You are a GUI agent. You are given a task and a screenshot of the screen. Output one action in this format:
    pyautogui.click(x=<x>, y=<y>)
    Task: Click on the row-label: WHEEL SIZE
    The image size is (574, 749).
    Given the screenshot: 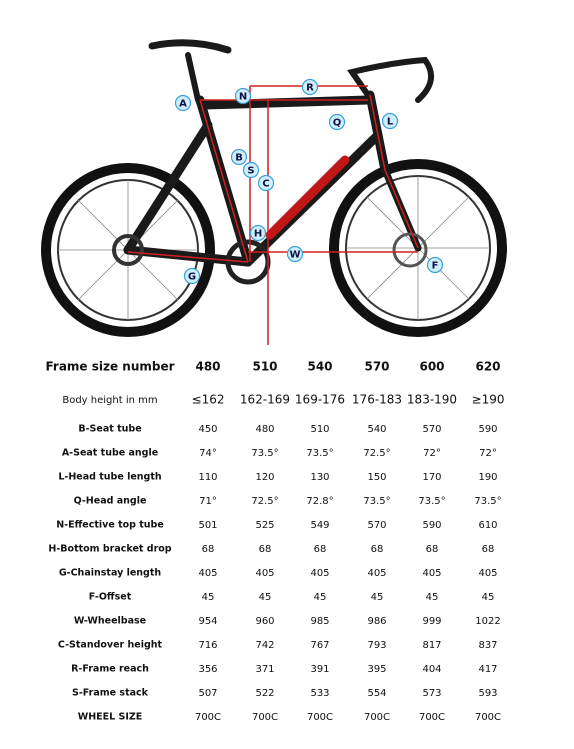 What is the action you would take?
    pyautogui.click(x=110, y=717)
    